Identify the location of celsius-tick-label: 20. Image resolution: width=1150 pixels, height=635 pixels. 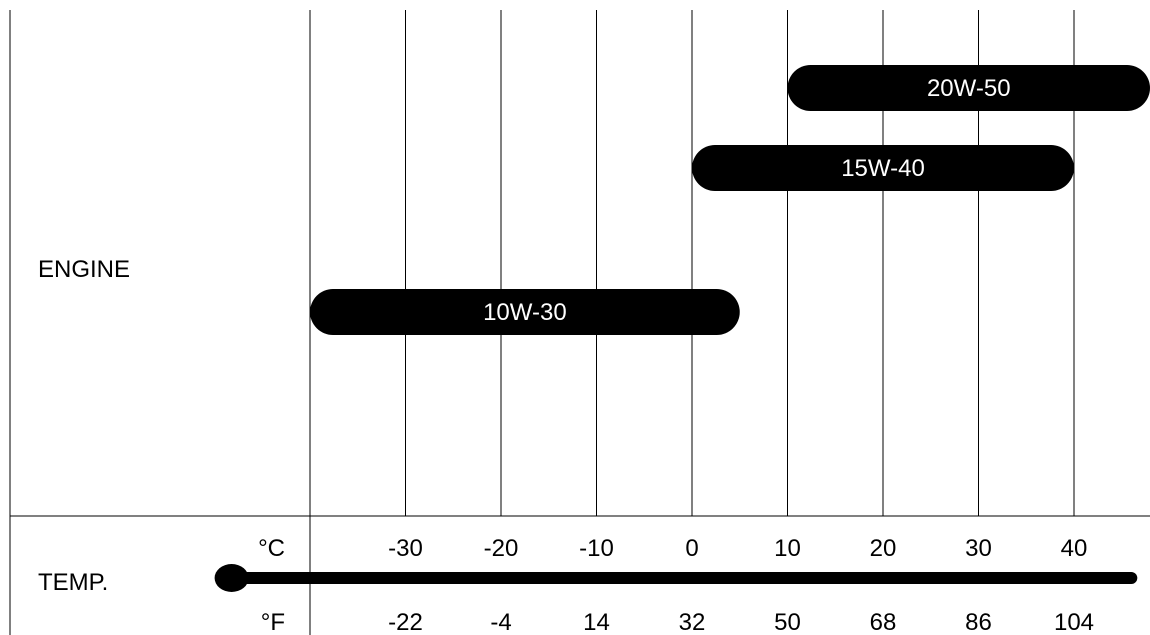
(883, 548).